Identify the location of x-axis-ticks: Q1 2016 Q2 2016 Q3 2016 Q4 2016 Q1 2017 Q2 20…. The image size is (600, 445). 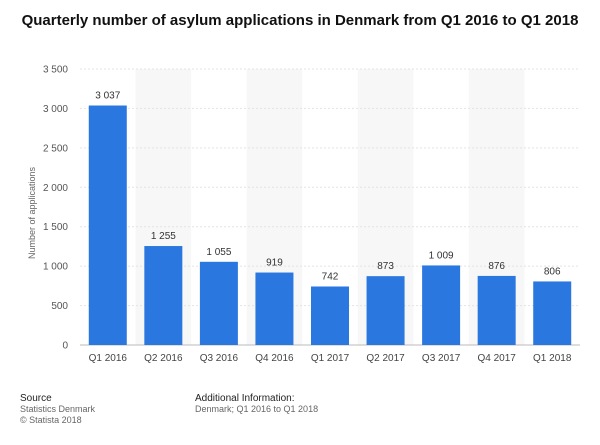
(330, 358).